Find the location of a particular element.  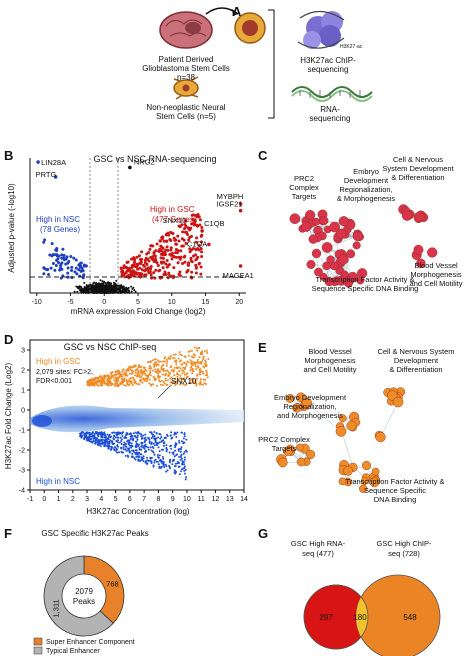

network-c-cluster-label-3: PRC2 is located at coordinates (304, 178).